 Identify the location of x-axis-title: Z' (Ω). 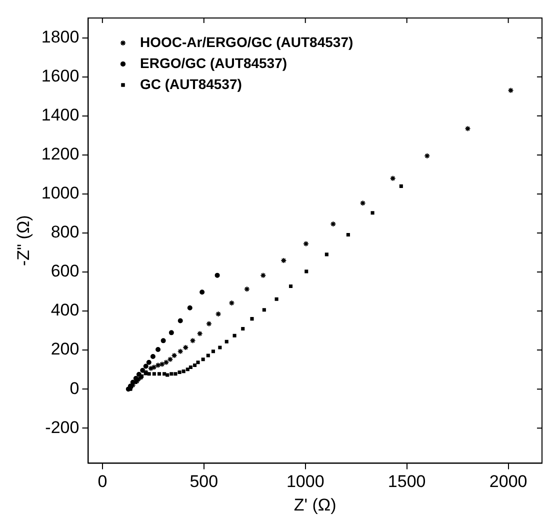
(315, 504).